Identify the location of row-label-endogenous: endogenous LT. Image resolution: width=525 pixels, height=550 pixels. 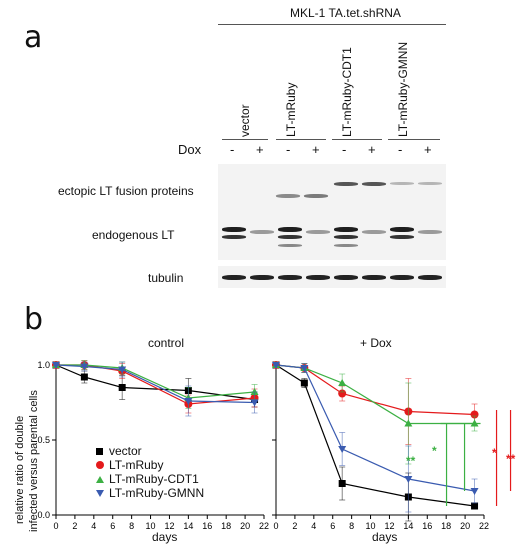
(133, 235).